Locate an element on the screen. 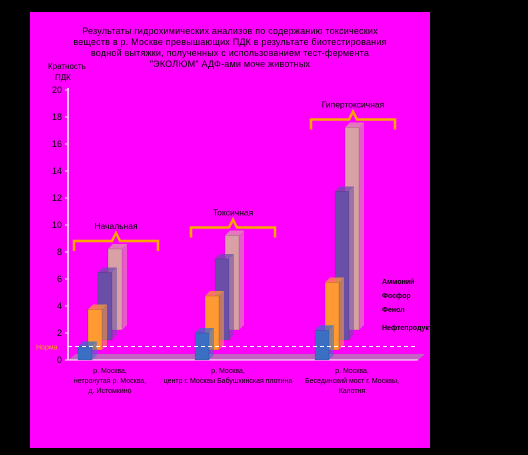 The width and height of the screenshot is (528, 455). bar-purple-group-3-top is located at coordinates (344, 189).